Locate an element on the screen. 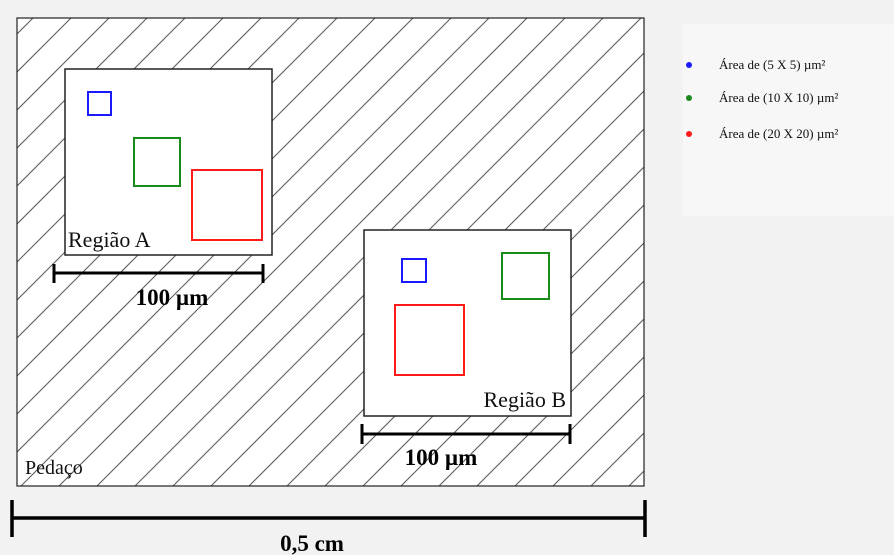 This screenshot has height=555, width=894. red-dot-icon is located at coordinates (689, 134).